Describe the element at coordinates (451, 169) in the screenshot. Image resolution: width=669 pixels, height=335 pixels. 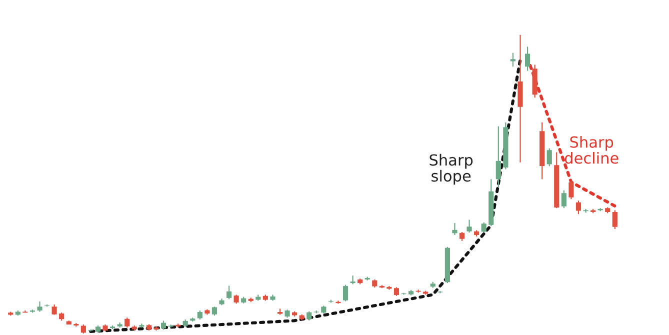
I see `annotation: Sharp slope` at that location.